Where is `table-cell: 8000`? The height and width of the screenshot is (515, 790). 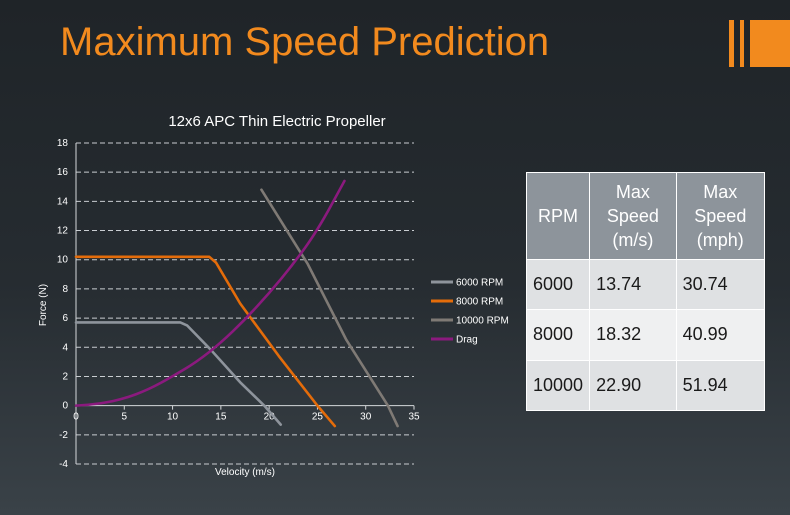 table-cell: 8000 is located at coordinates (558, 335).